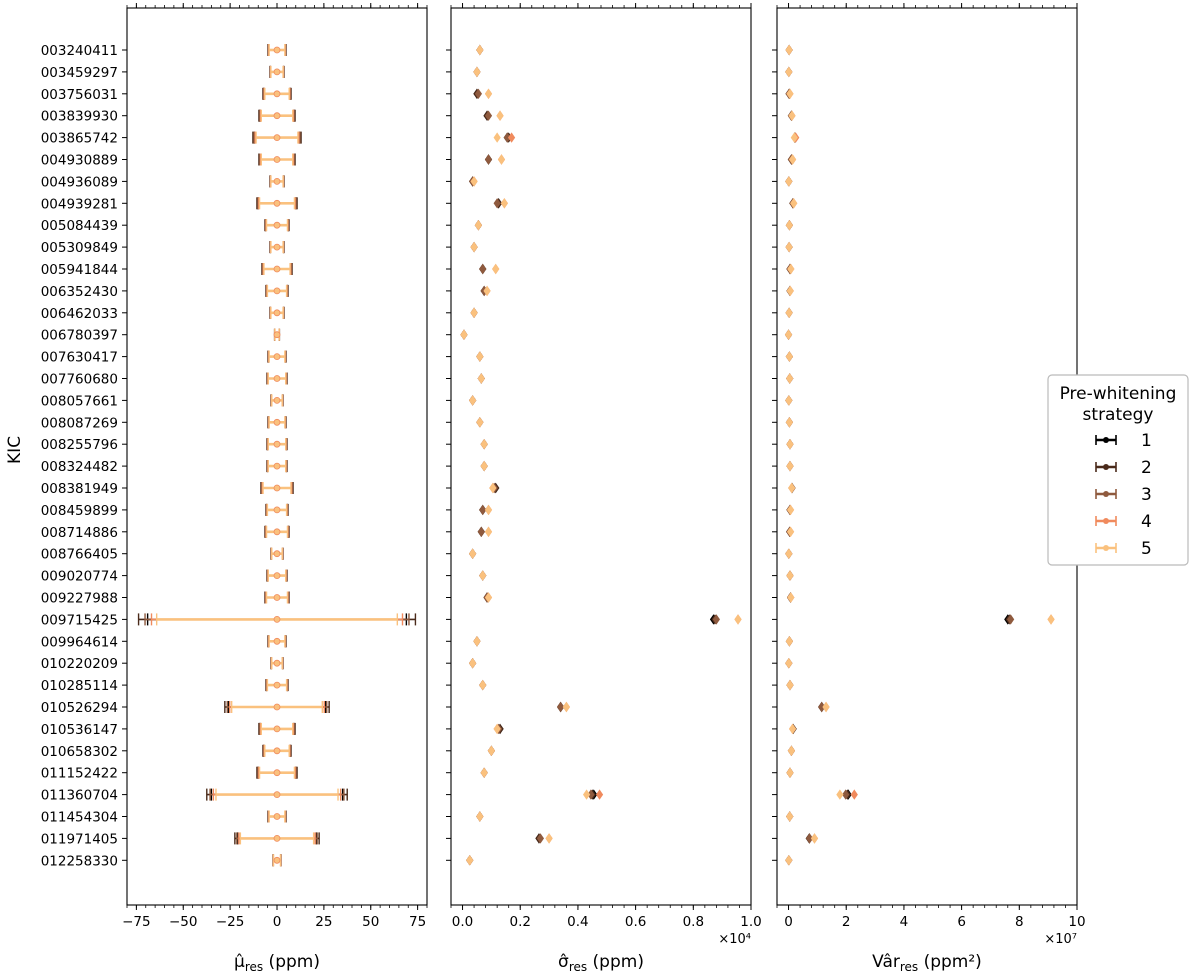 The width and height of the screenshot is (1200, 976). What do you see at coordinates (79, 445) in the screenshot?
I see `y-tick-label: 008255796` at bounding box center [79, 445].